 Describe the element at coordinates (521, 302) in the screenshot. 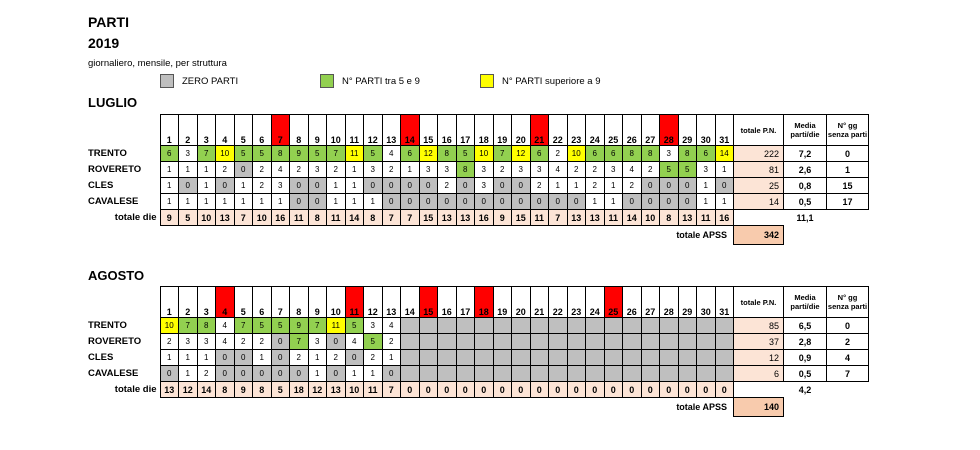

I see `day-header: 20` at that location.